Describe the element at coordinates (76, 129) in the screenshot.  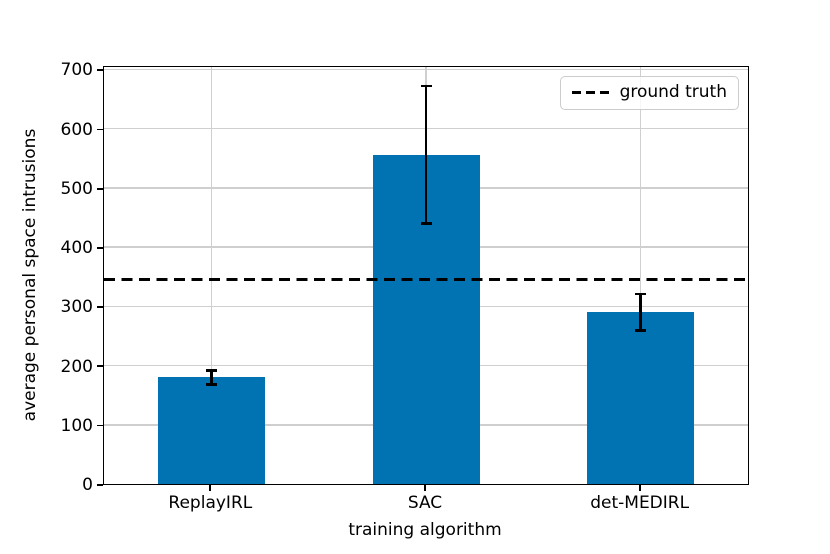
I see `y-tick-label: 600` at that location.